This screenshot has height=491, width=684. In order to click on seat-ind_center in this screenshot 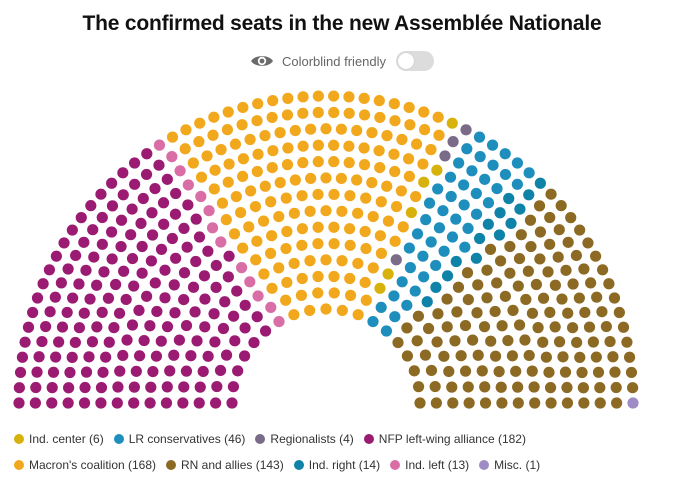, I will do `click(411, 212)`.